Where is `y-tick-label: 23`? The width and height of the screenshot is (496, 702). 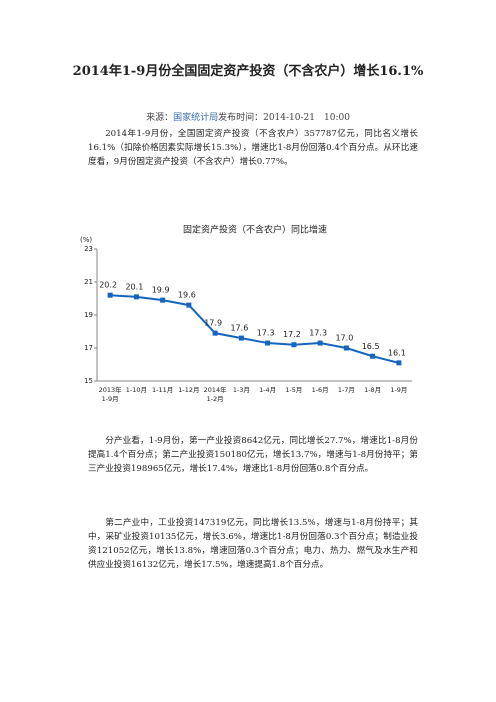
y-tick-label: 23 is located at coordinates (88, 249).